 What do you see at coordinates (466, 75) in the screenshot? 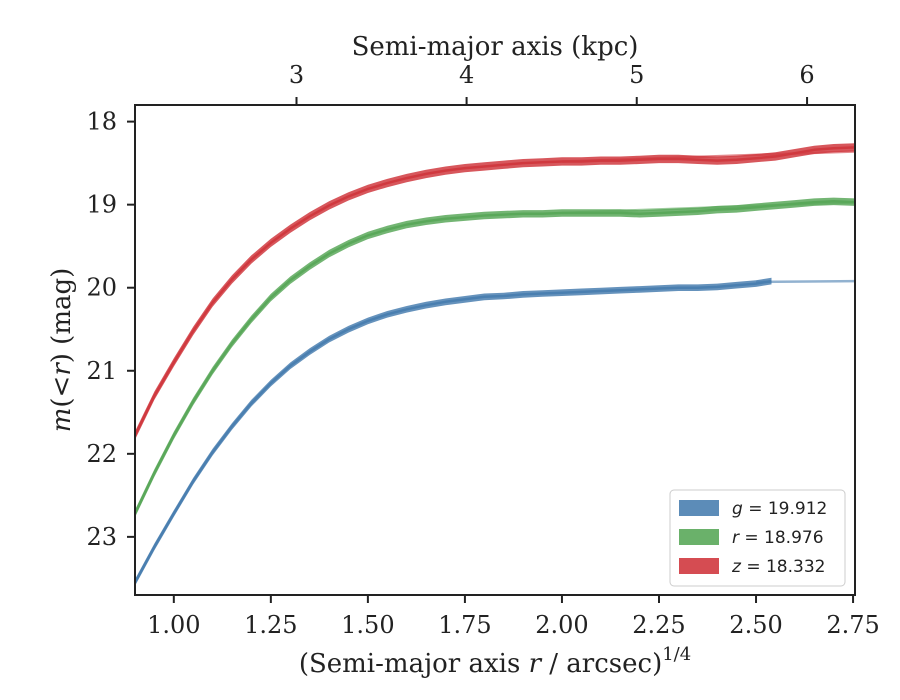
I see `top-tick-label: 4` at bounding box center [466, 75].